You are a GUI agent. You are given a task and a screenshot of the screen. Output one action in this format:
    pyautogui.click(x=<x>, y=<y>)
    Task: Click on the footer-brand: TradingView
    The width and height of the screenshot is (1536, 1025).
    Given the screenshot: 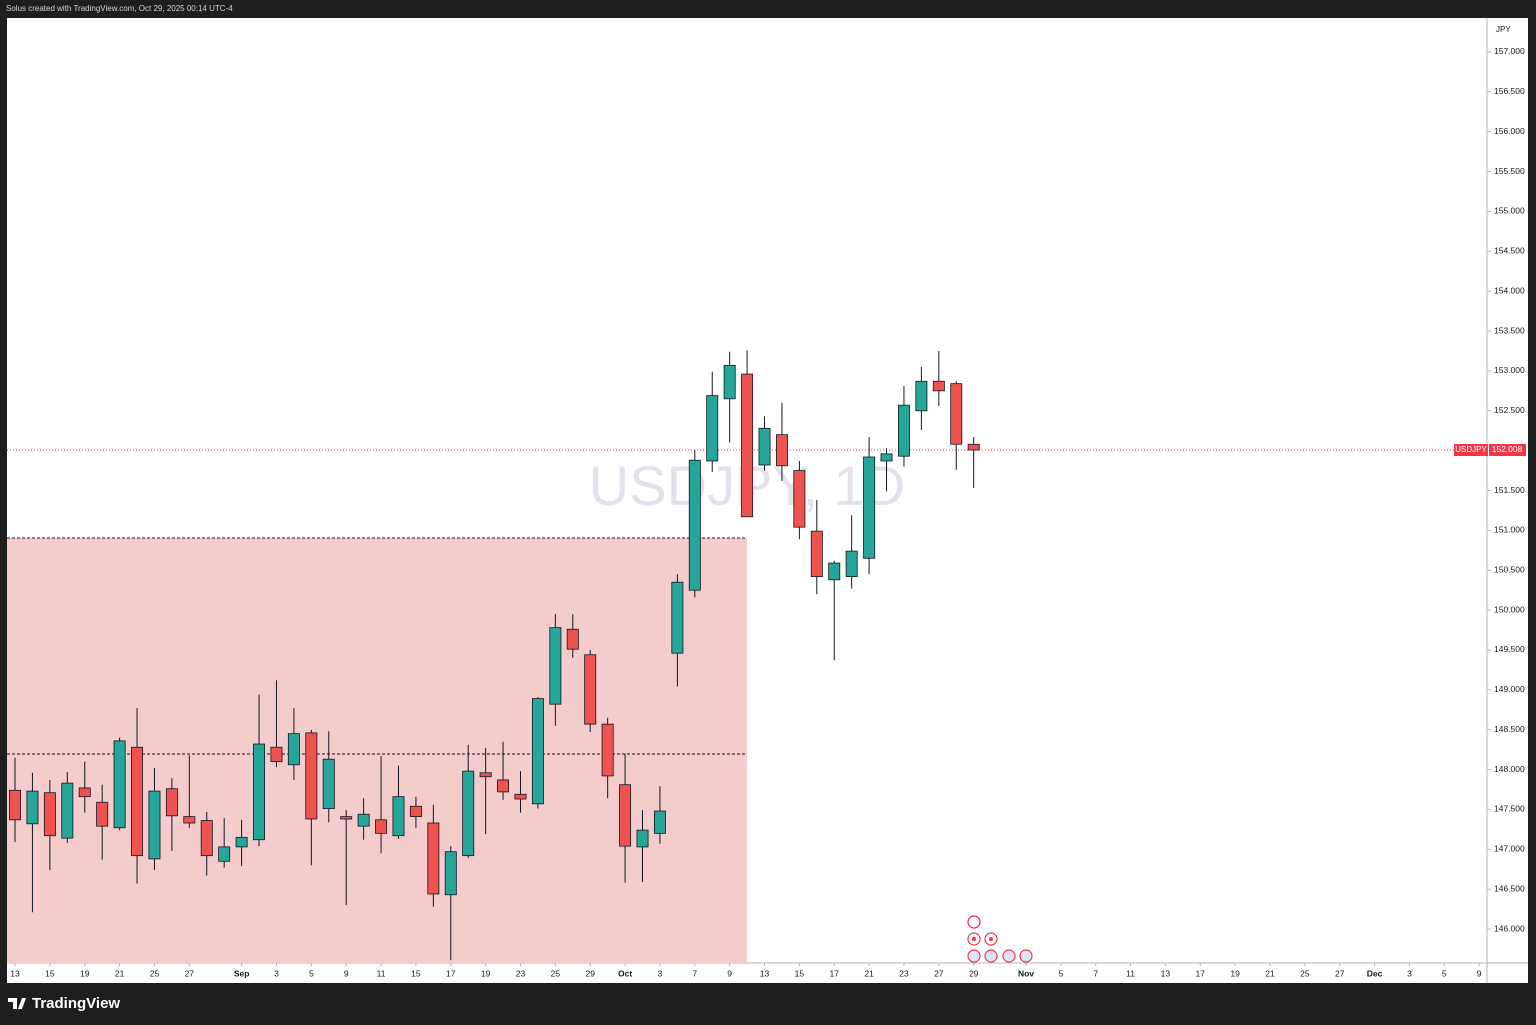 What is the action you would take?
    pyautogui.click(x=76, y=1003)
    